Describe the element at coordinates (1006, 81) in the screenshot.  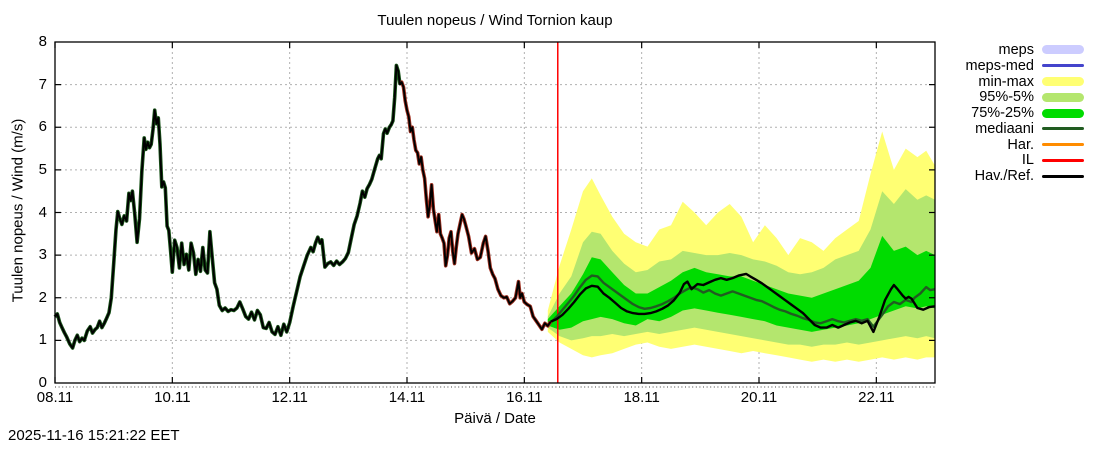
I see `legend-label: min-max` at that location.